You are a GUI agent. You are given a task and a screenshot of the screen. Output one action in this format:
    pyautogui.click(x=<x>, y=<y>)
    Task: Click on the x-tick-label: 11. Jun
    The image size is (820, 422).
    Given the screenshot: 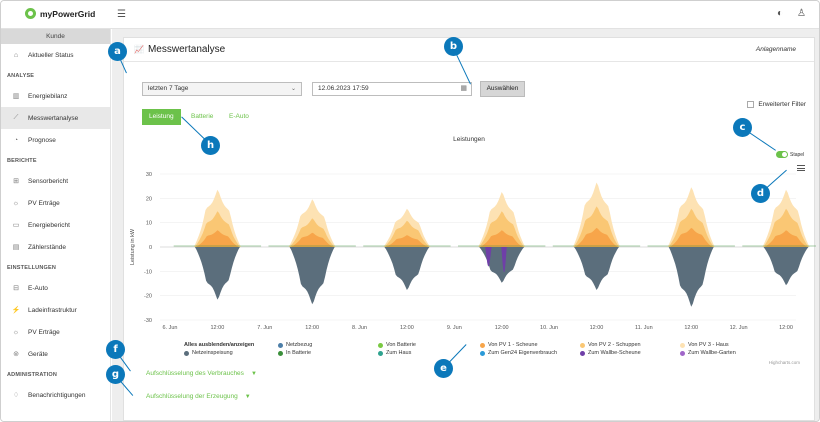 What is the action you would take?
    pyautogui.click(x=644, y=328)
    